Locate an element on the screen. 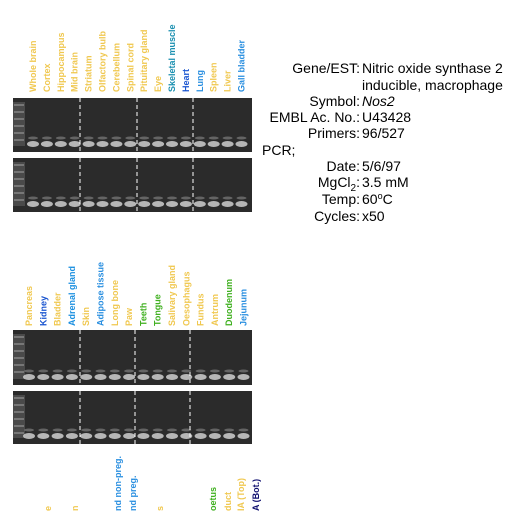  info-value: 5/6/97 is located at coordinates (381, 166).